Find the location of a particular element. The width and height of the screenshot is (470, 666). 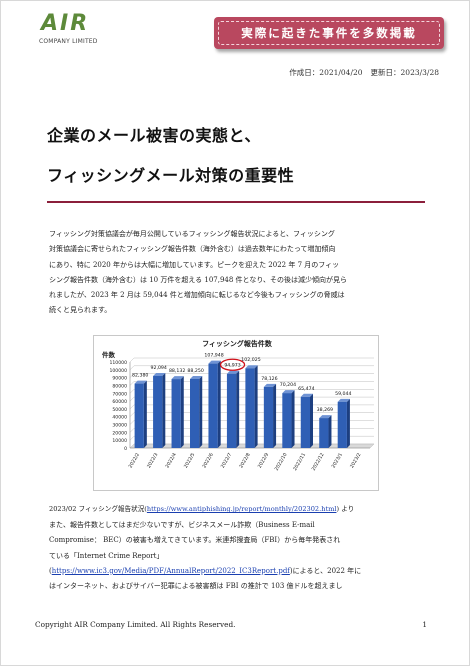

data-label: 78,126 is located at coordinates (269, 379).